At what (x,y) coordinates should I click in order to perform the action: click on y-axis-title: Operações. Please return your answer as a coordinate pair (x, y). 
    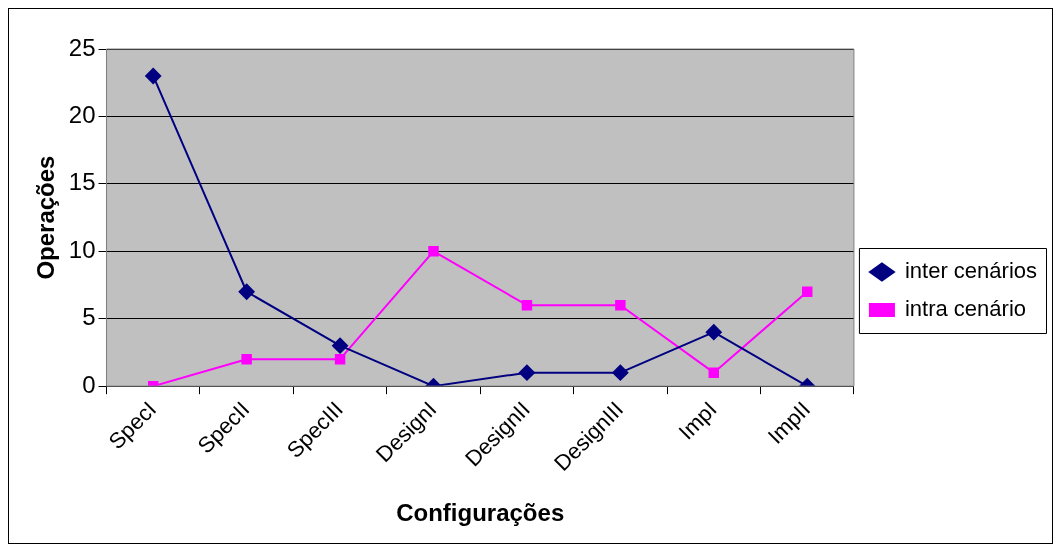
    Looking at the image, I should click on (46, 217).